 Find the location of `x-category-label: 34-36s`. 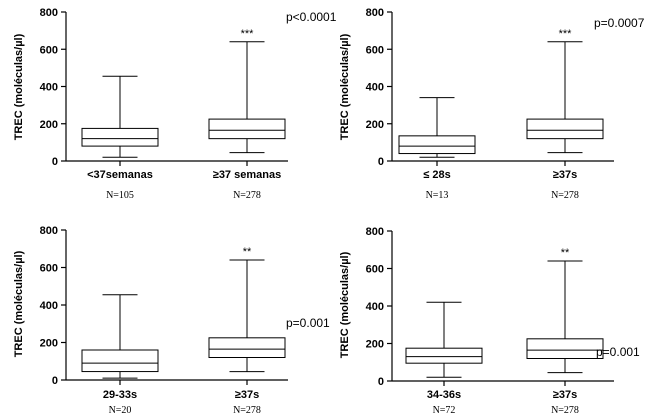

x-category-label: 34-36s is located at coordinates (444, 395).